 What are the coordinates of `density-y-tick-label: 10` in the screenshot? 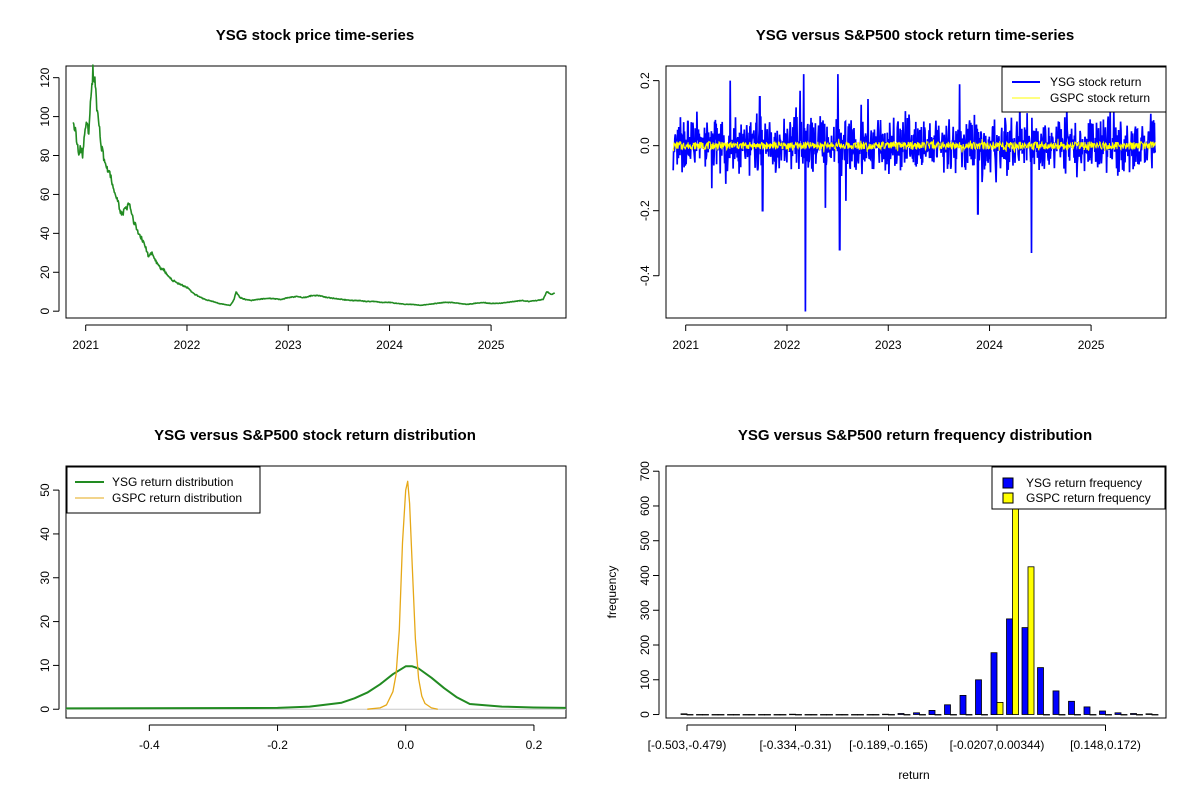 It's located at (45, 665).